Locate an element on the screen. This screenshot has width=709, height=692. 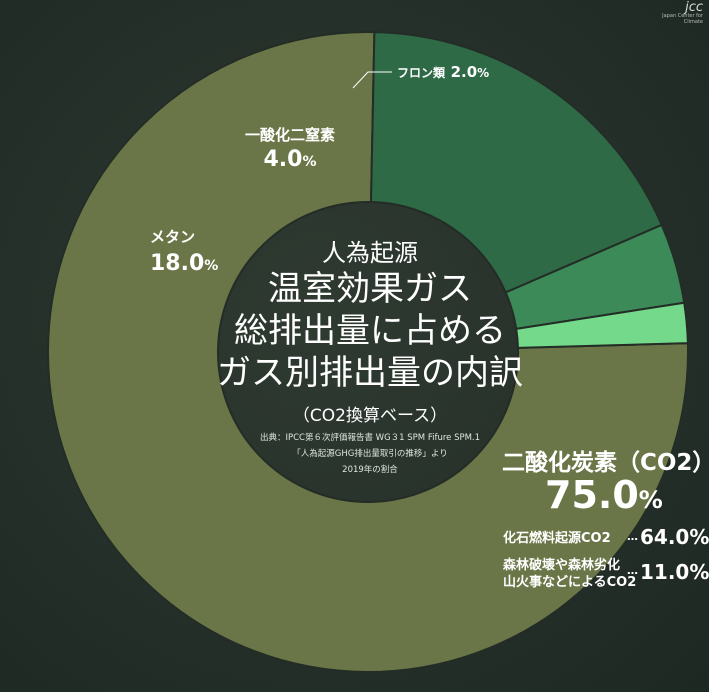
label-freon-name: フロン類 is located at coordinates (421, 73).